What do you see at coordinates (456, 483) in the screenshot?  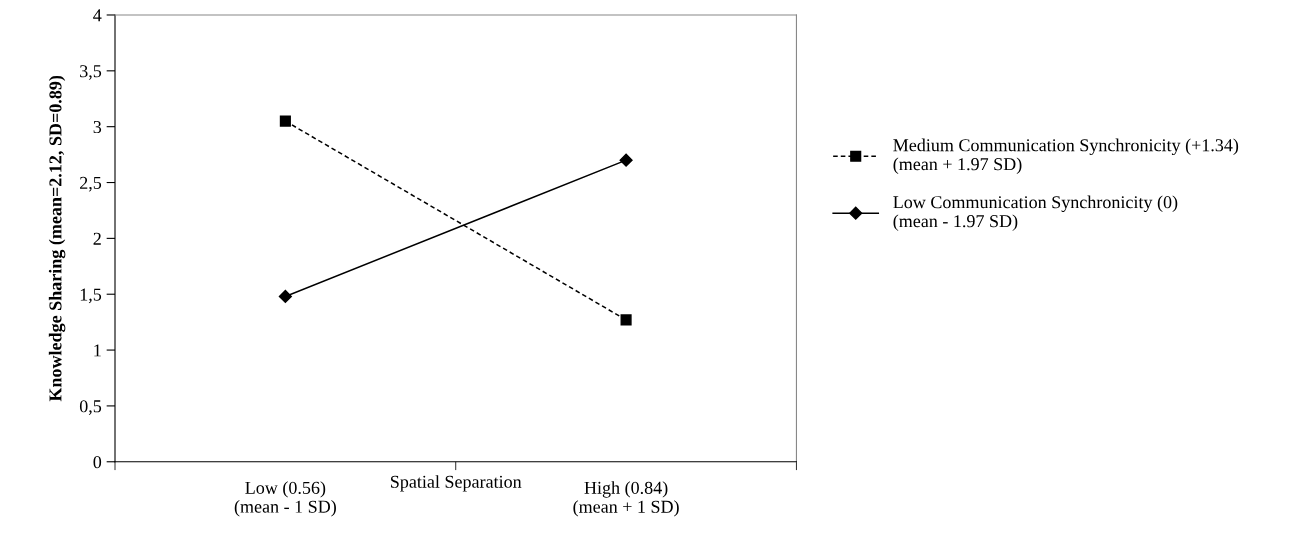 I see `x-axis-title: Spatial Separation` at bounding box center [456, 483].